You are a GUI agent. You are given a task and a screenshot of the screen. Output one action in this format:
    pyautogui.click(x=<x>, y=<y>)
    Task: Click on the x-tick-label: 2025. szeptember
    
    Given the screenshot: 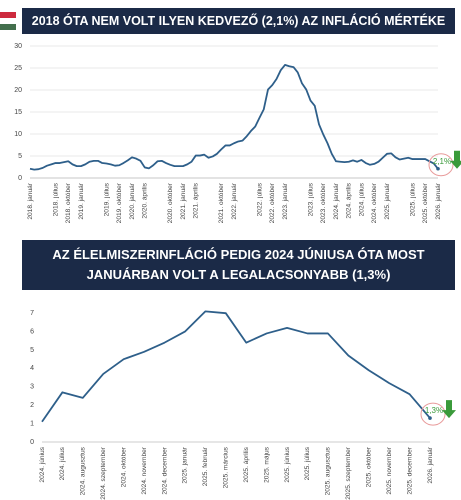 What is the action you would take?
    pyautogui.click(x=348, y=473)
    